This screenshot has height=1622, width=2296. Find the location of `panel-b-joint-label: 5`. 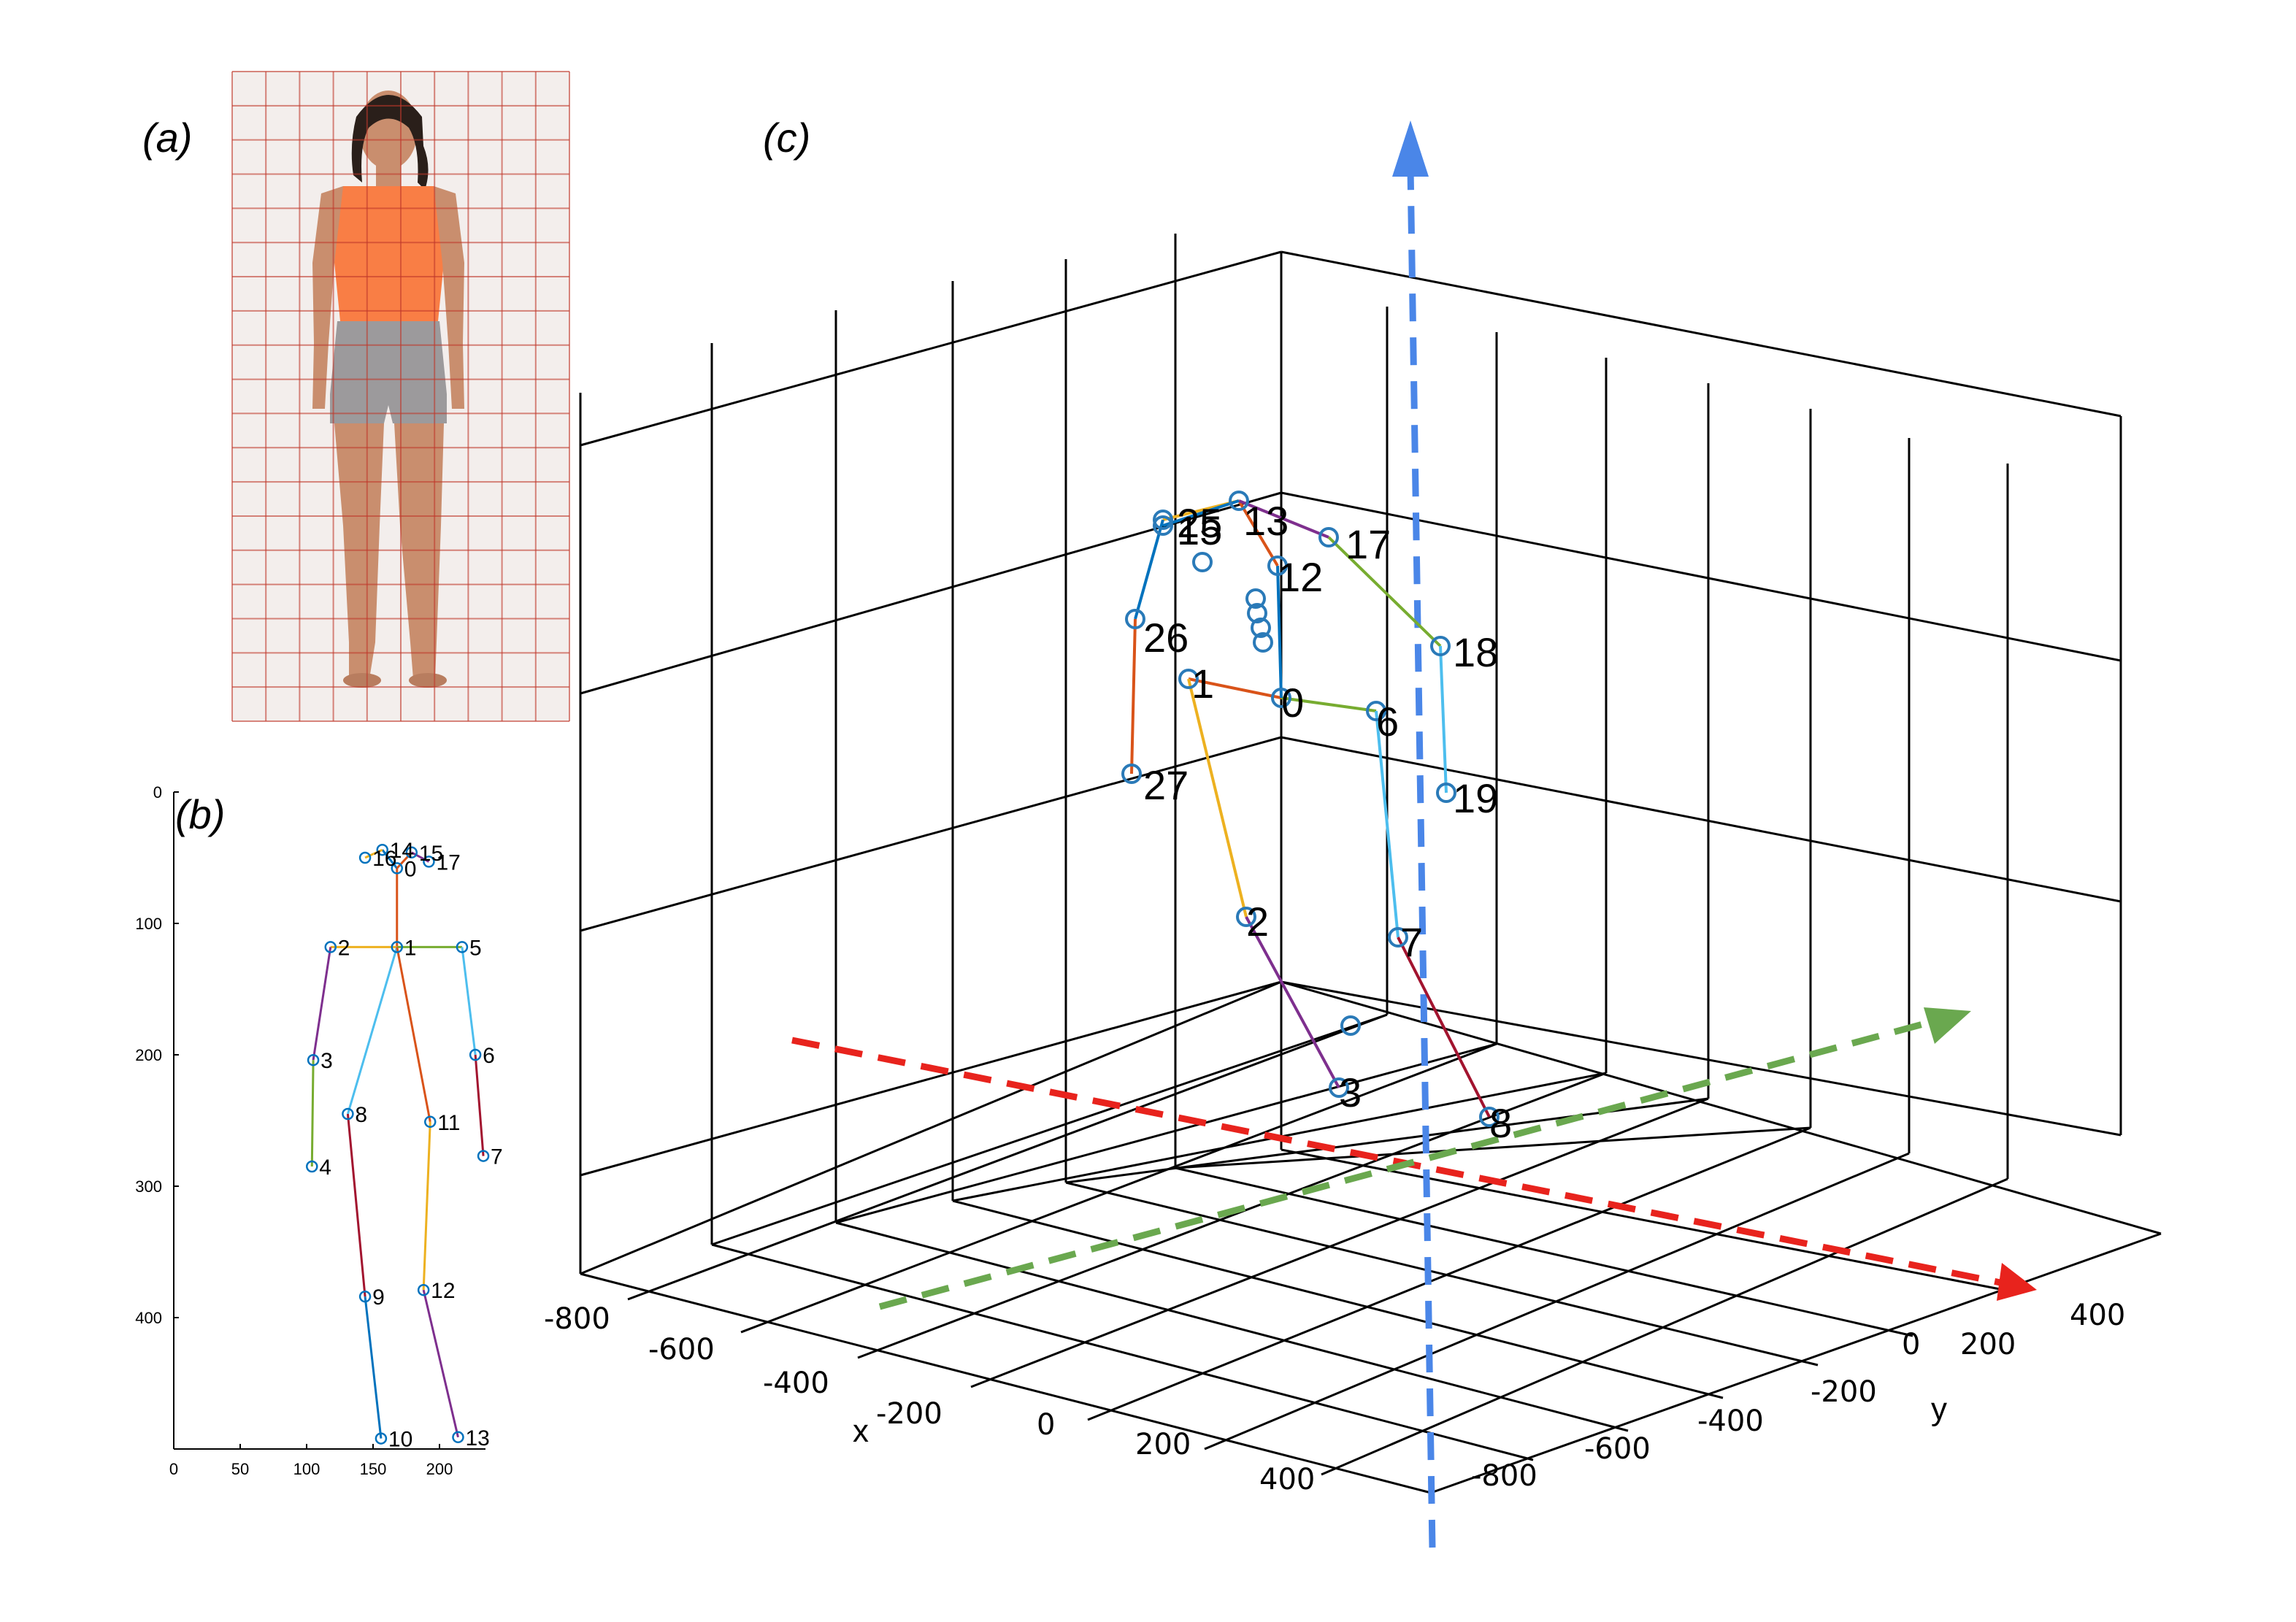

panel-b-joint-label: 5 is located at coordinates (475, 948).